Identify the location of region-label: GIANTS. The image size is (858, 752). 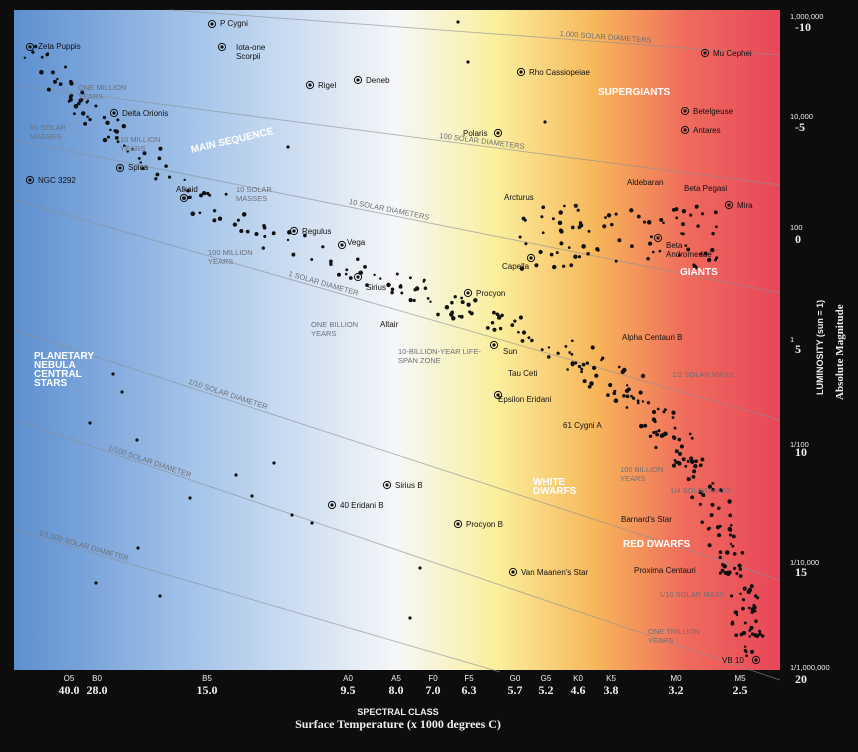
(699, 272).